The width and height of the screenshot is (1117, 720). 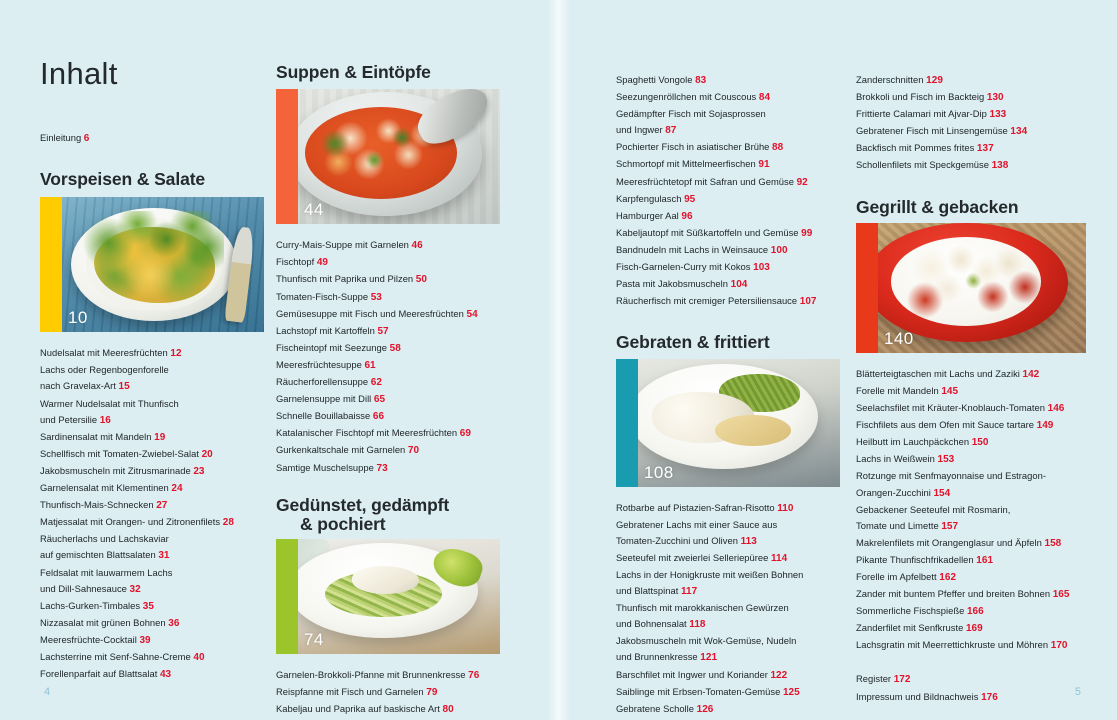 What do you see at coordinates (388, 331) in the screenshot?
I see `toc-entry: Lachstopf mit Kartoffeln 57` at bounding box center [388, 331].